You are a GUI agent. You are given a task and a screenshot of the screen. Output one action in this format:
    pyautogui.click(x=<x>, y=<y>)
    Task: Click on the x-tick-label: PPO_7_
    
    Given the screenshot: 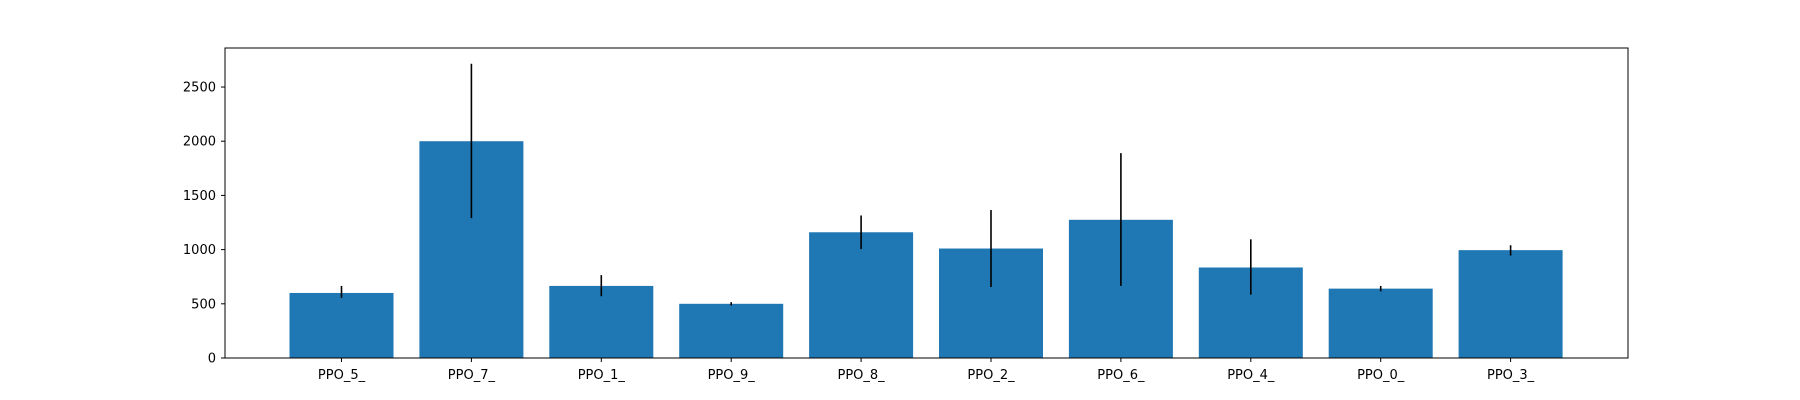 What is the action you would take?
    pyautogui.click(x=472, y=375)
    